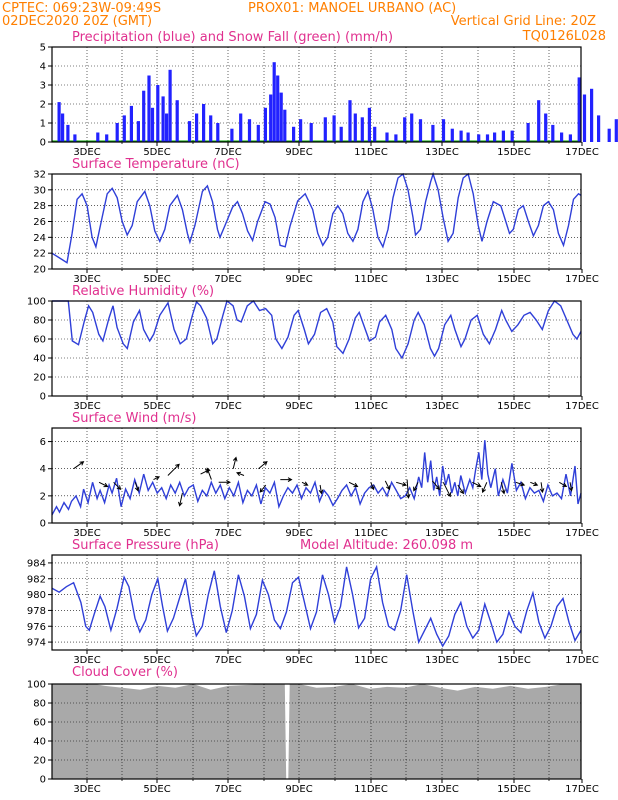 This screenshot has width=618, height=800. Describe the element at coordinates (145, 545) in the screenshot. I see `panel-title: Surface Pressure (hPa)` at that location.